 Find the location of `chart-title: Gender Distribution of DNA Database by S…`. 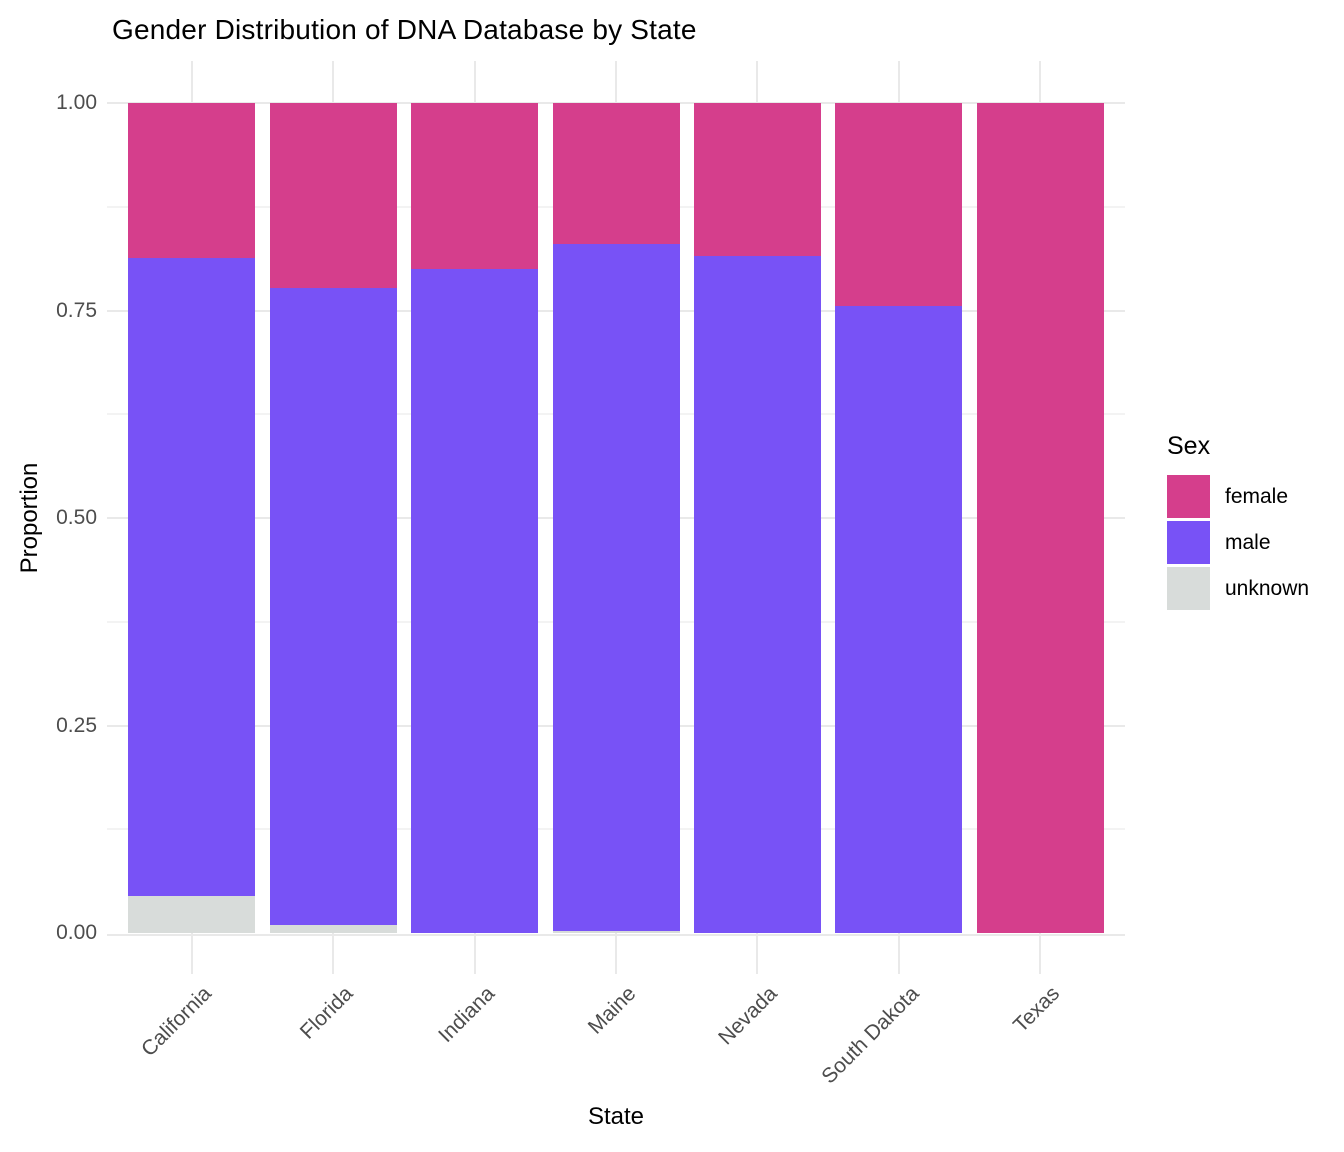

chart-title: Gender Distribution of DNA Database by S… is located at coordinates (404, 29).